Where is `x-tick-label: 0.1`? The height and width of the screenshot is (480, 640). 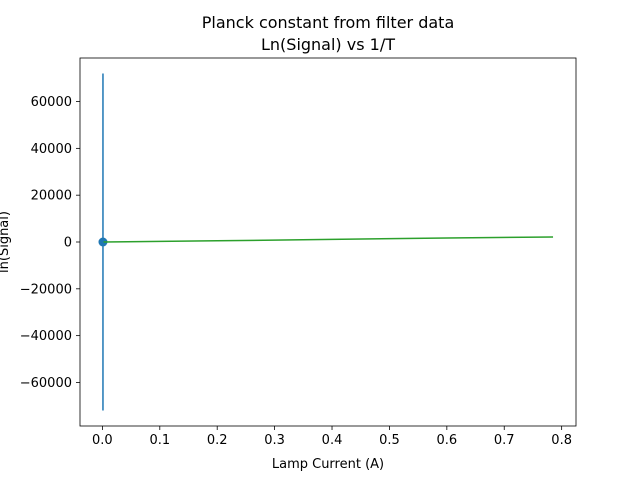 x-tick-label: 0.1 is located at coordinates (159, 440).